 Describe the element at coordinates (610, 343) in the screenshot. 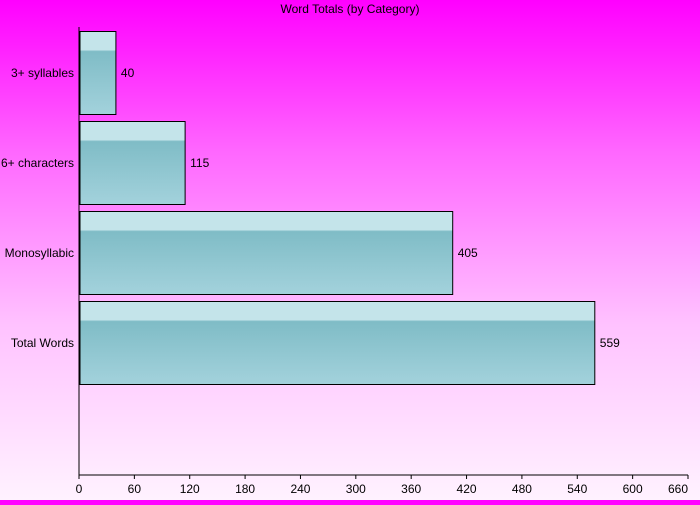

I see `data-label-total-words: 559` at that location.